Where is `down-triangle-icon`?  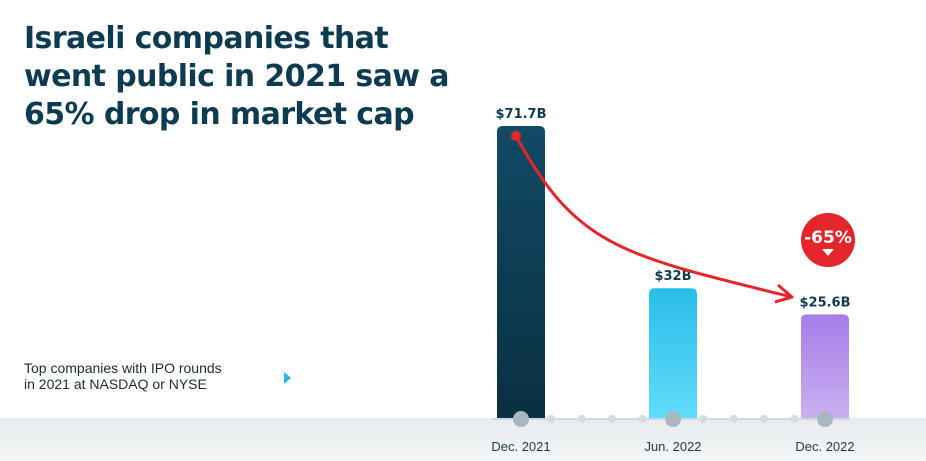
down-triangle-icon is located at coordinates (828, 252).